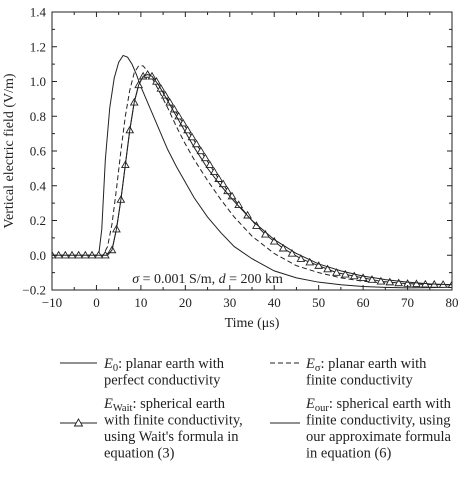 This screenshot has height=484, width=474. Describe the element at coordinates (452, 302) in the screenshot. I see `x-tick-label: 80` at that location.